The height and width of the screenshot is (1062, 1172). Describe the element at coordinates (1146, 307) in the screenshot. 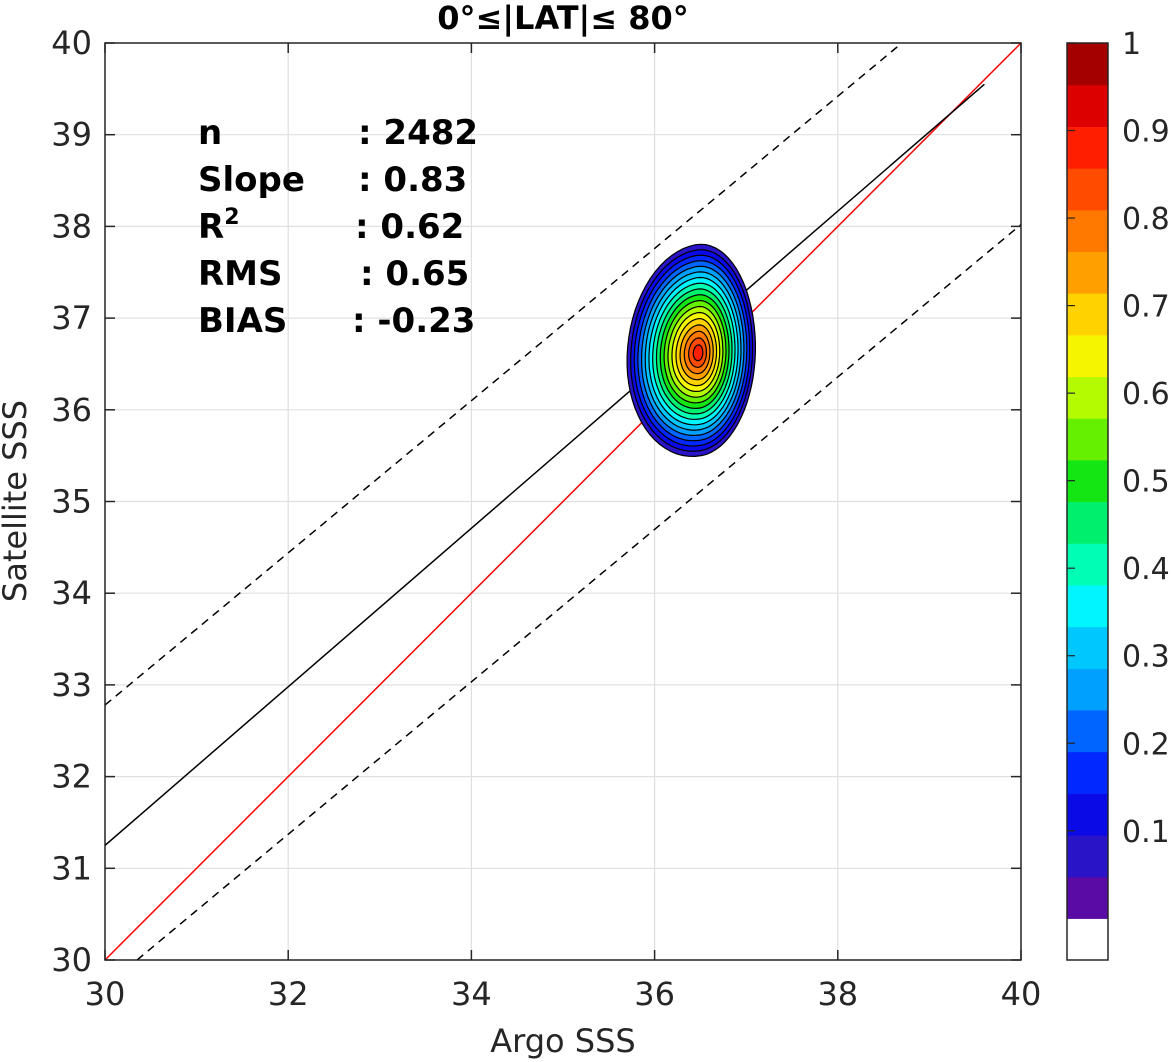

I see `colorbar-tick-label: 0.7` at that location.